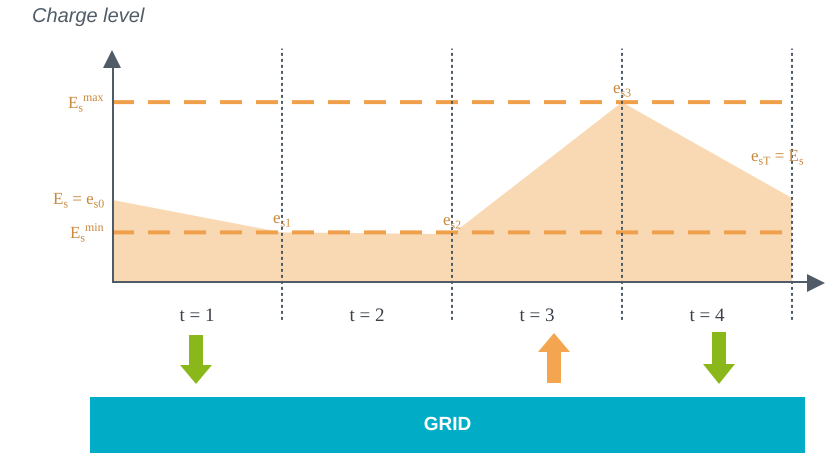 Image resolution: width=825 pixels, height=453 pixels. What do you see at coordinates (88, 16) in the screenshot?
I see `y-axis-title: Charge level` at bounding box center [88, 16].